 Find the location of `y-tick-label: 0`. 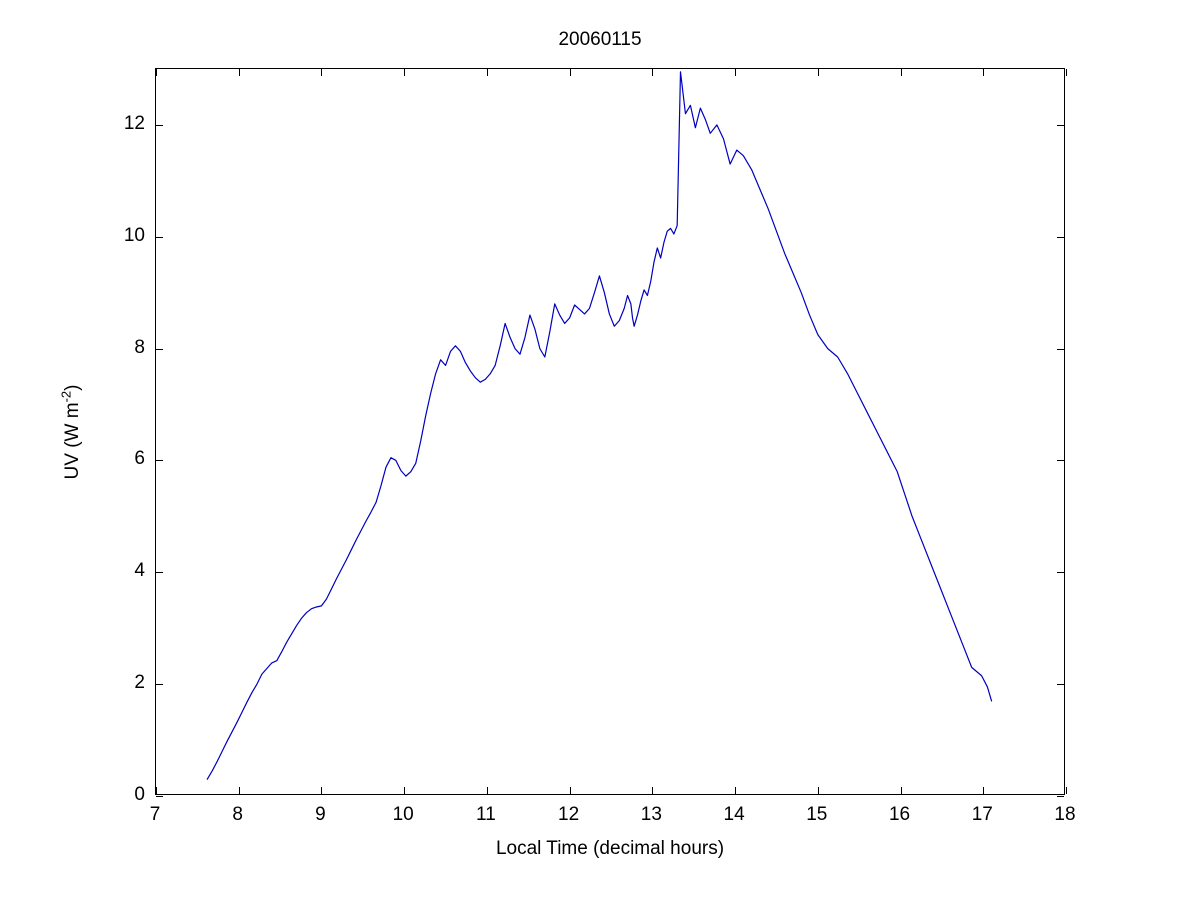

y-tick-label: 0 is located at coordinates (139, 794).